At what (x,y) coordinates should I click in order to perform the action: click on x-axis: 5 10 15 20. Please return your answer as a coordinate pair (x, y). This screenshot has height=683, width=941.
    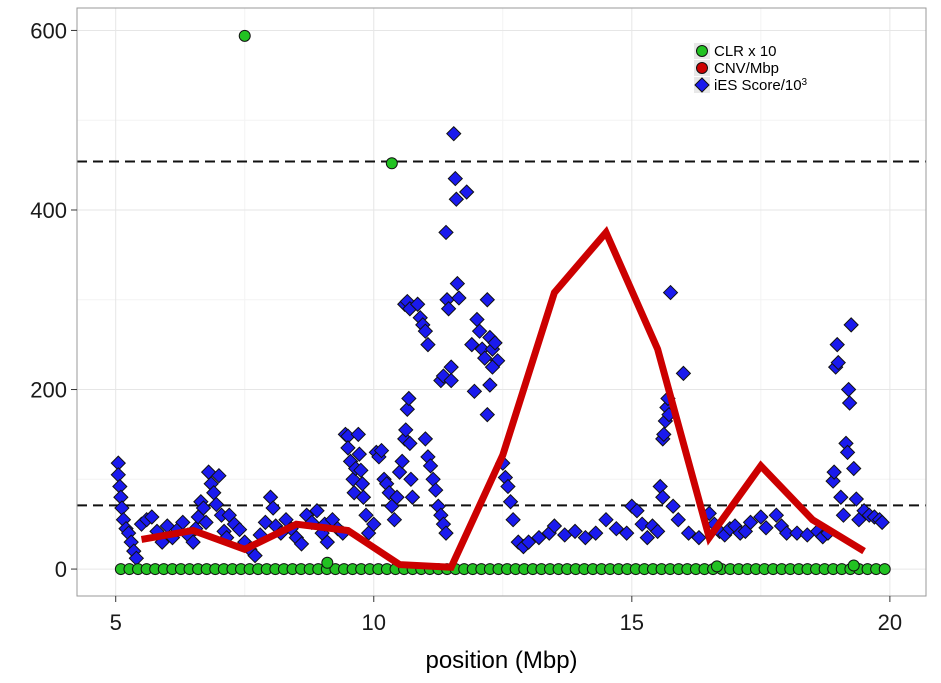
    Looking at the image, I should click on (506, 615).